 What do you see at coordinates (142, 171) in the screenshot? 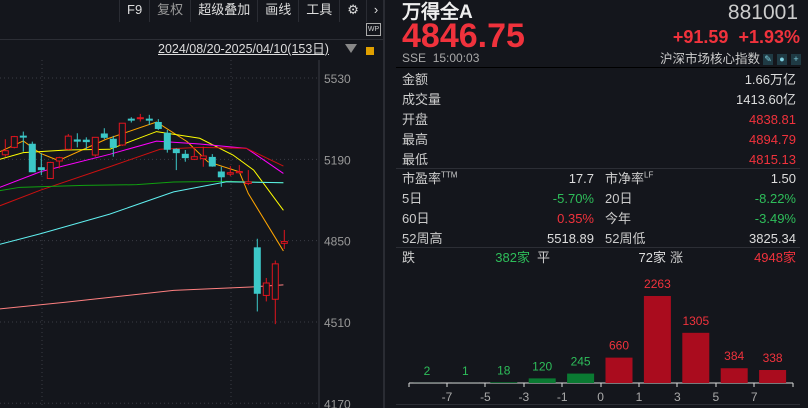
I see `moving-average-line` at bounding box center [142, 171].